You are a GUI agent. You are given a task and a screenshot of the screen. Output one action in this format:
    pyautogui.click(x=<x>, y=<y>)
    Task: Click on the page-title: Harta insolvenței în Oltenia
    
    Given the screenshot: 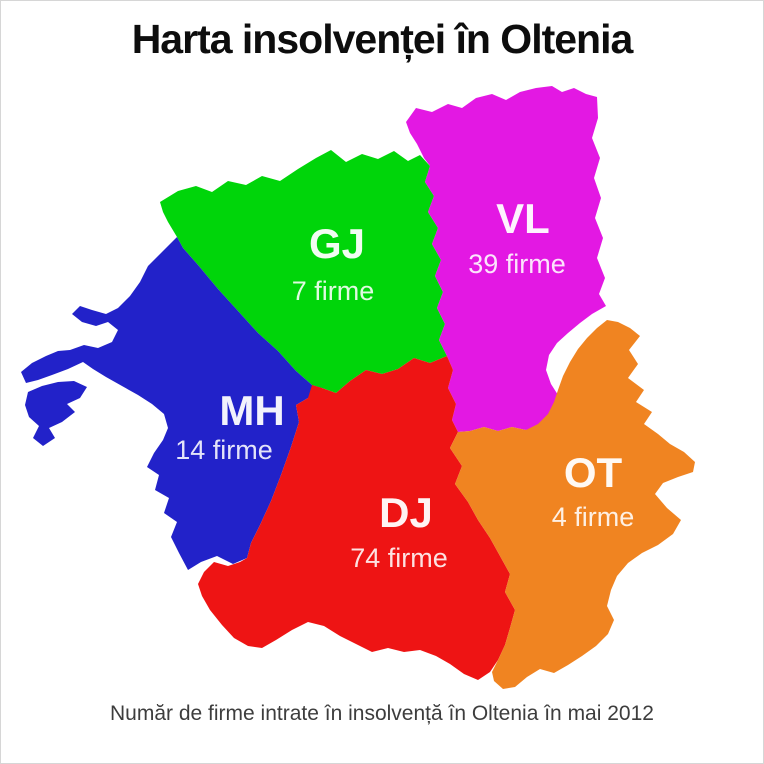 What is the action you would take?
    pyautogui.click(x=382, y=39)
    